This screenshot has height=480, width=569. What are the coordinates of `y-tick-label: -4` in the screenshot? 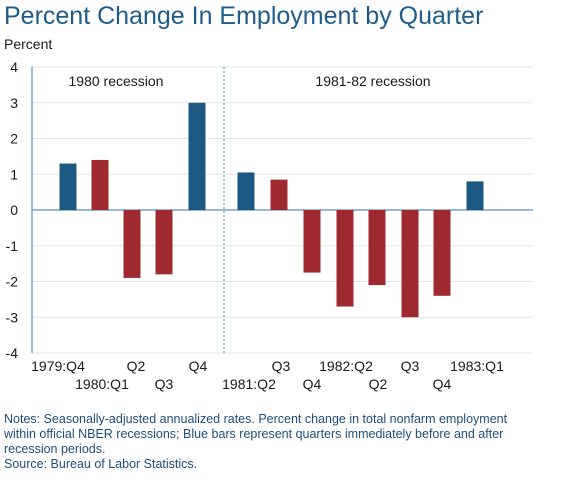 It's located at (12, 353).